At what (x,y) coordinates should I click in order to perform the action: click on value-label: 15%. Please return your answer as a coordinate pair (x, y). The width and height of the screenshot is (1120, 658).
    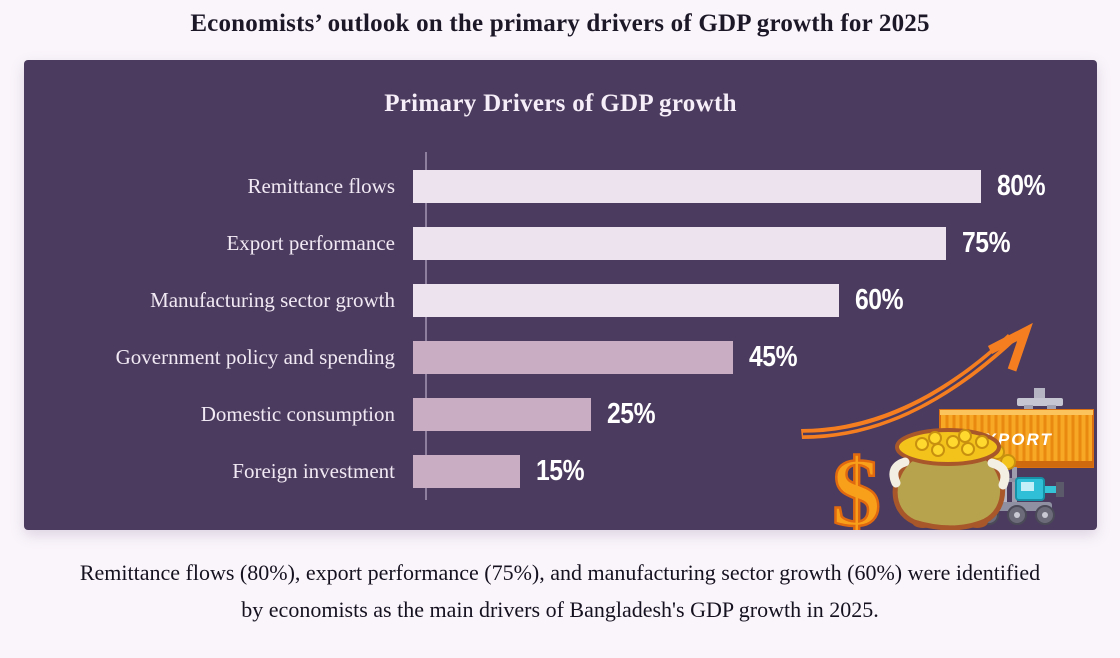
    Looking at the image, I should click on (559, 471).